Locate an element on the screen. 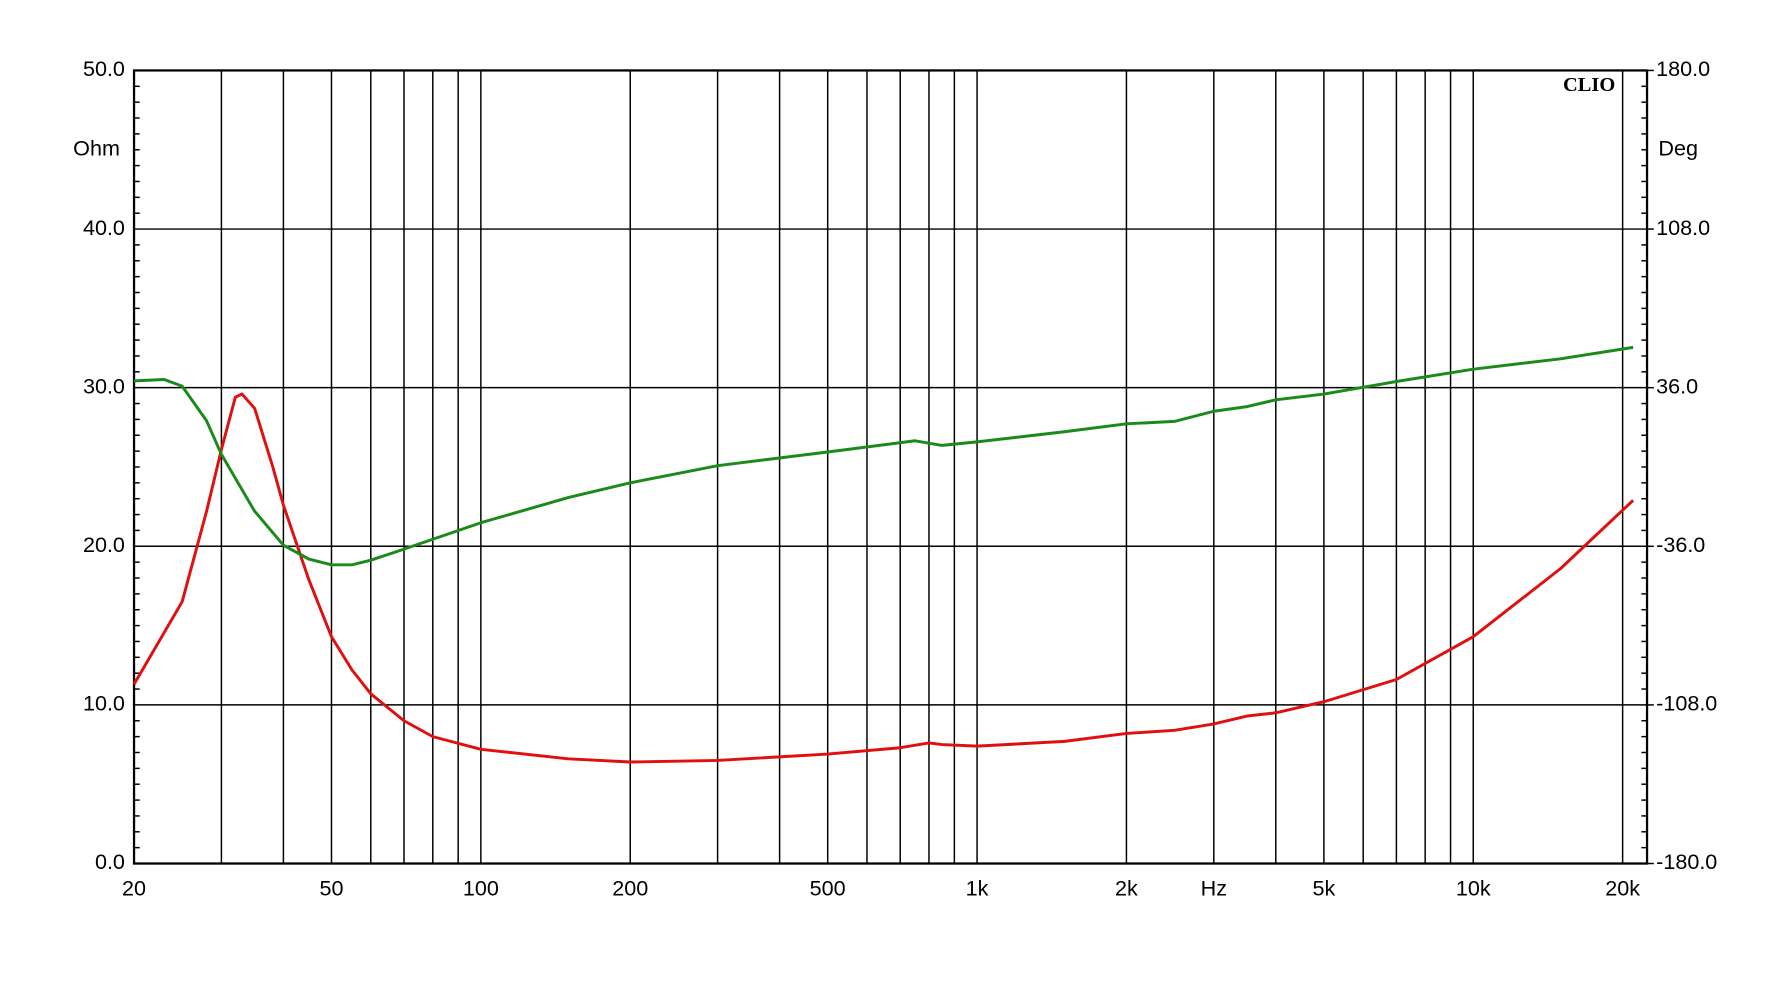 The width and height of the screenshot is (1772, 1001). x-tick-label: 5k is located at coordinates (1323, 887).